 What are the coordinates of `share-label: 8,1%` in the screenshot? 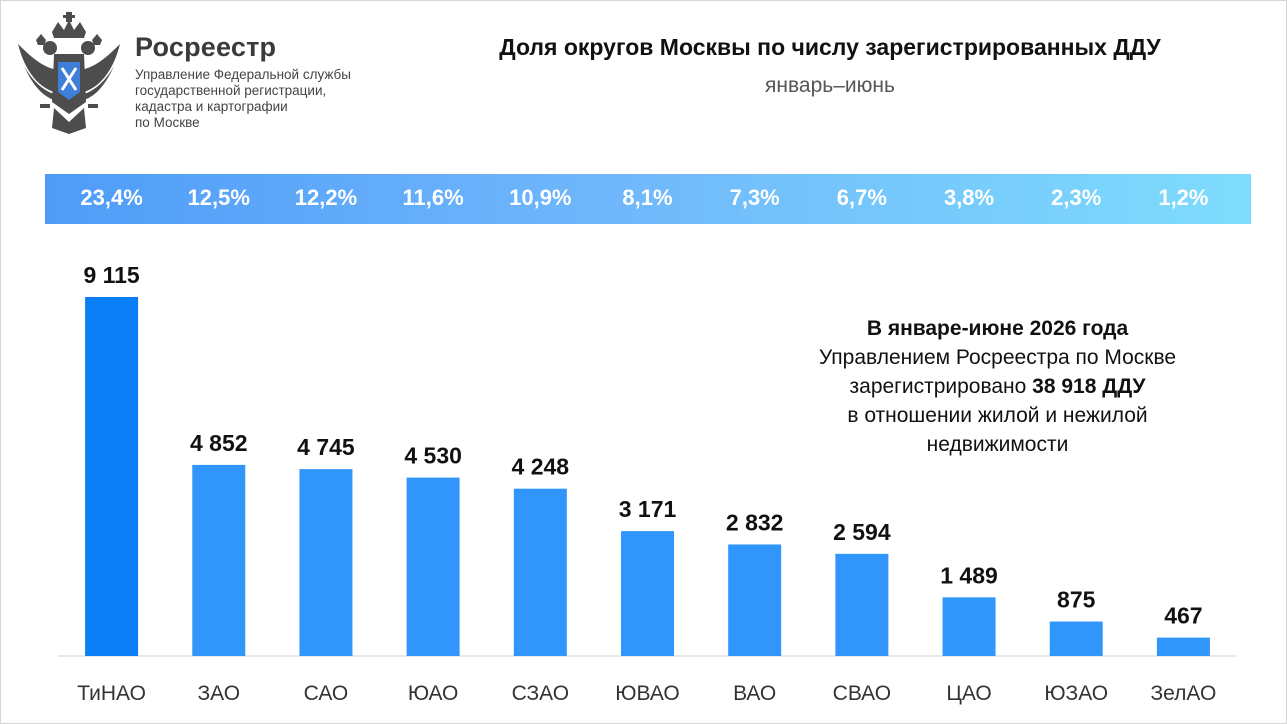 It's located at (647, 197).